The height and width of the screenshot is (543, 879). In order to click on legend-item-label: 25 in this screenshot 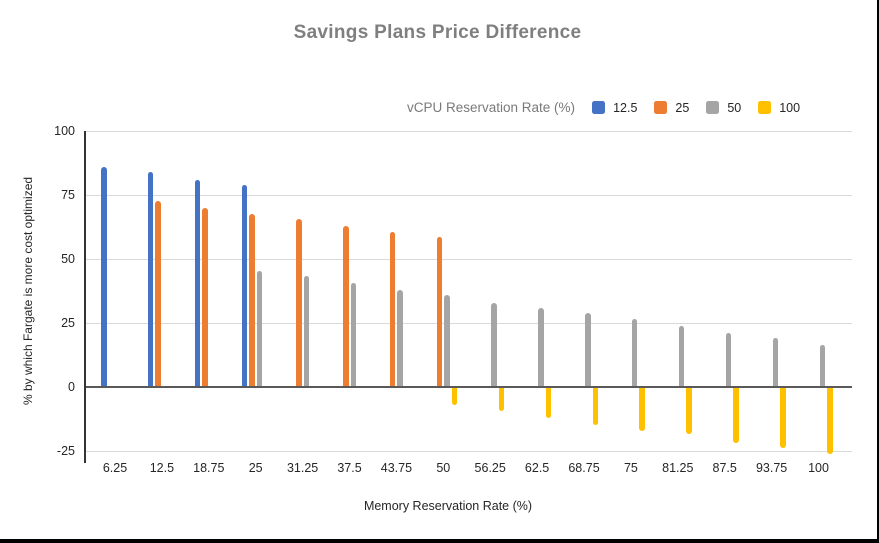, I will do `click(682, 107)`.